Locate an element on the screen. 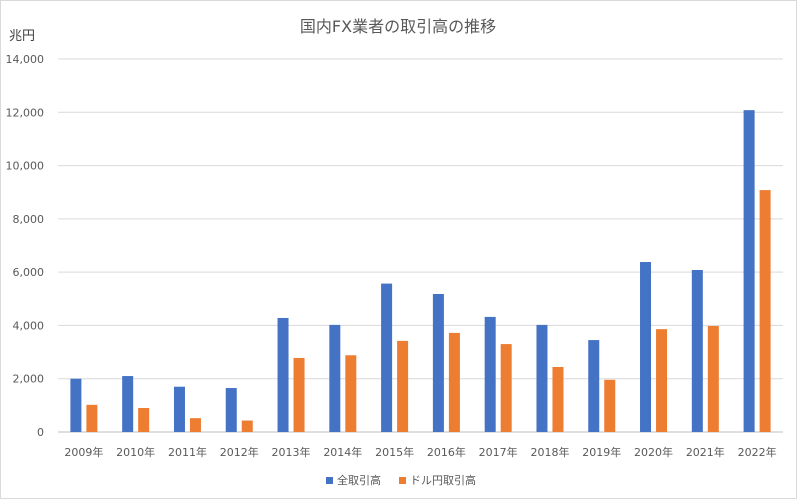 The width and height of the screenshot is (797, 502). x-tick-label: 2011年 is located at coordinates (187, 452).